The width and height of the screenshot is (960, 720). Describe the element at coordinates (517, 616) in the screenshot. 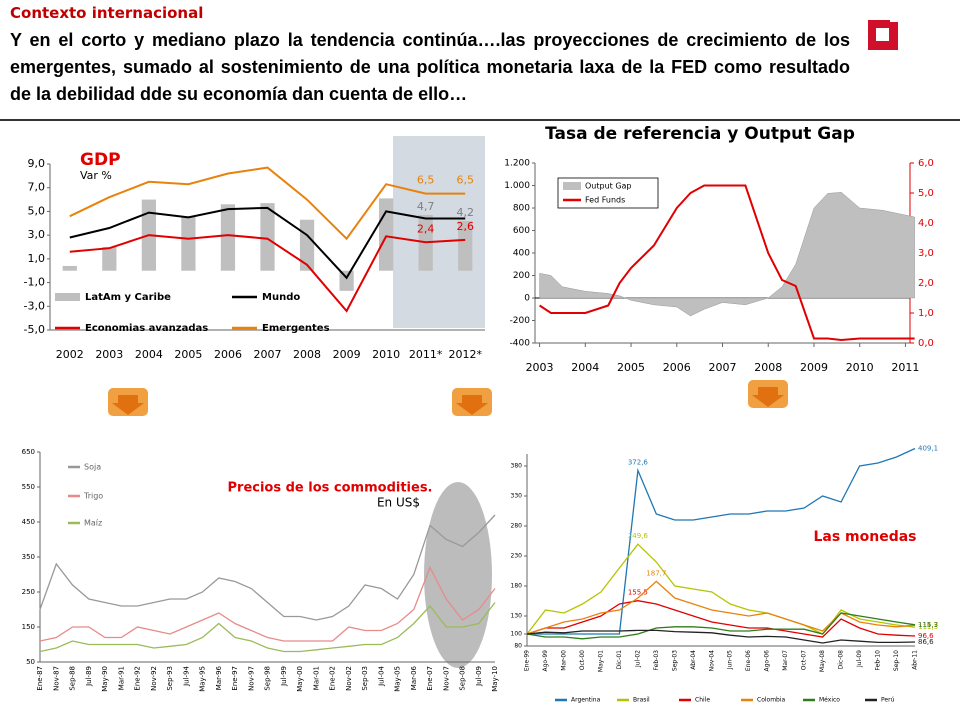

I see `y-tick-label: 130` at that location.